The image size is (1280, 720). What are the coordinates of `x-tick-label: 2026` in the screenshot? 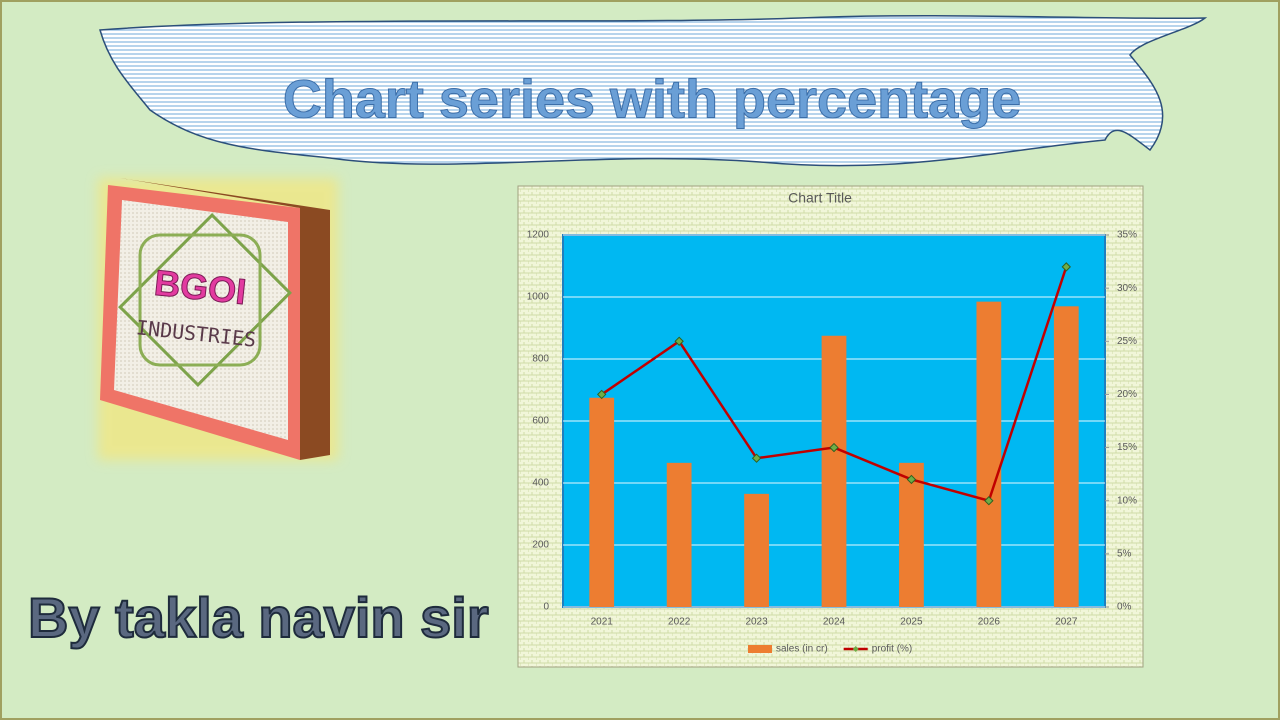 It's located at (989, 622).